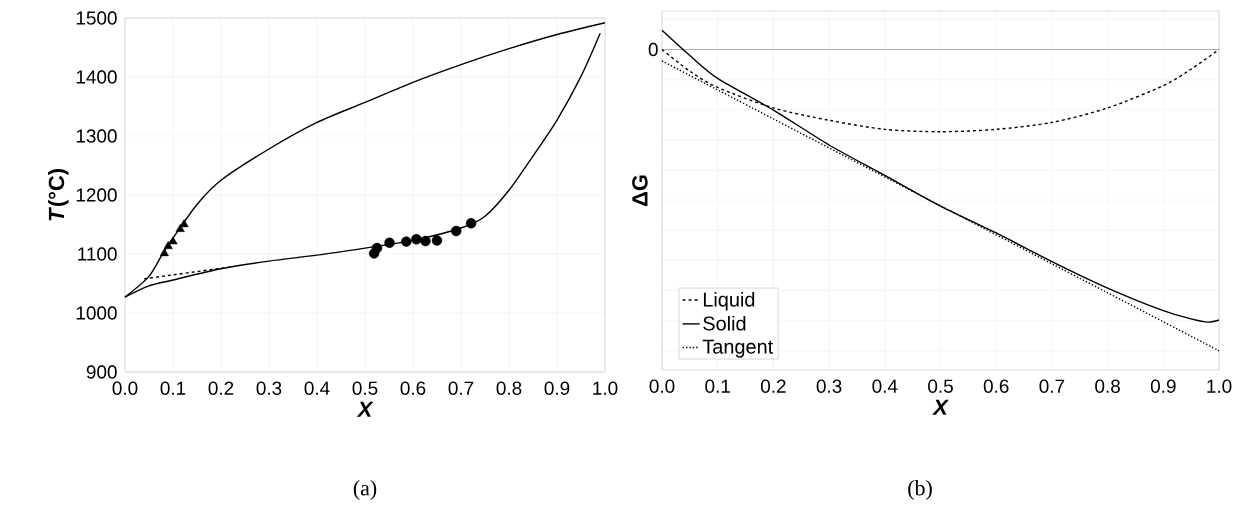 Image resolution: width=1244 pixels, height=529 pixels. Describe the element at coordinates (724, 323) in the screenshot. I see `legend-label: Solid` at that location.